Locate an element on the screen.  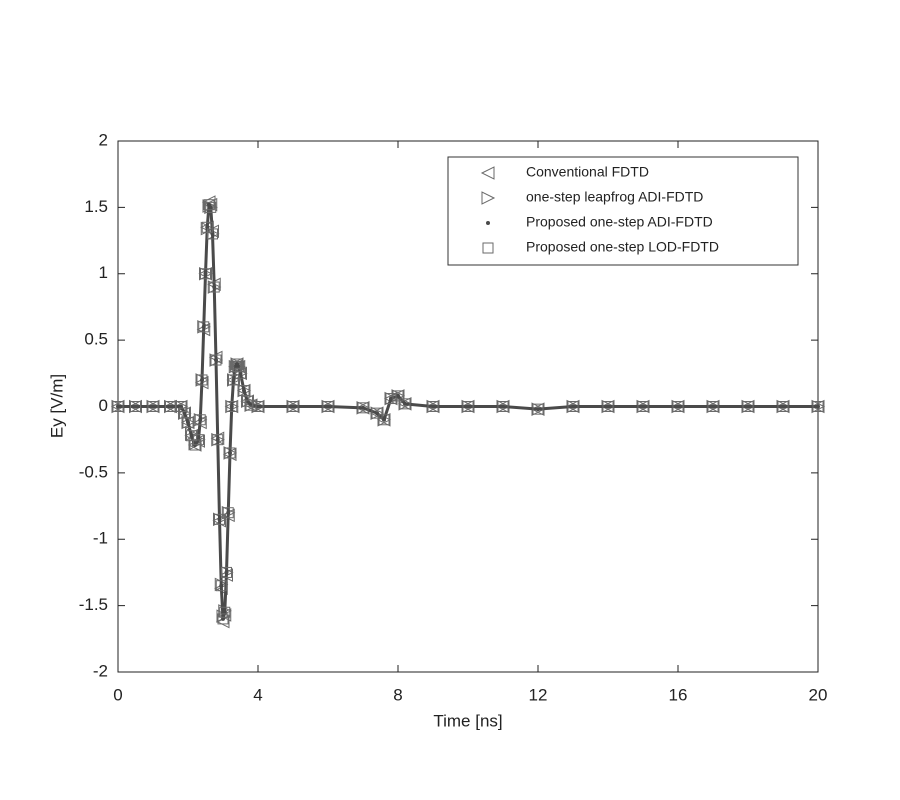
y-tick-label: -2 is located at coordinates (100, 670).